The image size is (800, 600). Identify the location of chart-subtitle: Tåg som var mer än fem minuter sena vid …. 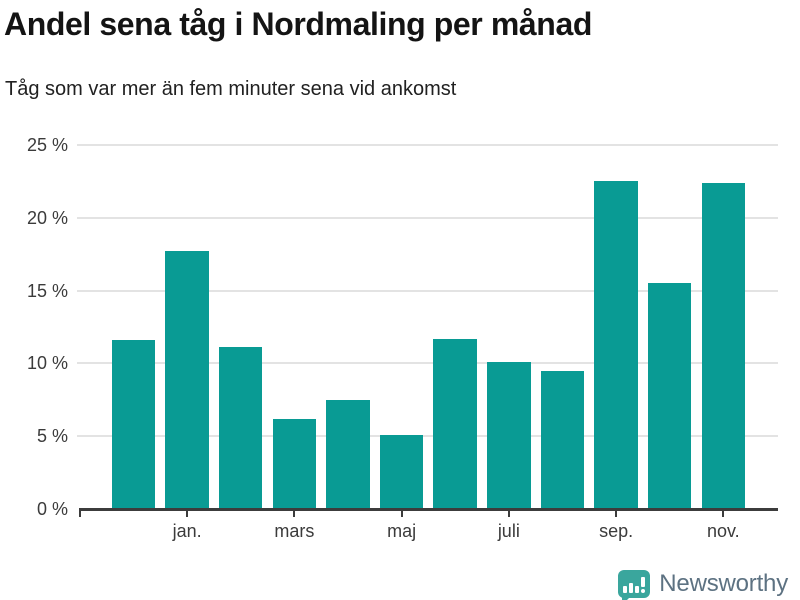
(231, 89).